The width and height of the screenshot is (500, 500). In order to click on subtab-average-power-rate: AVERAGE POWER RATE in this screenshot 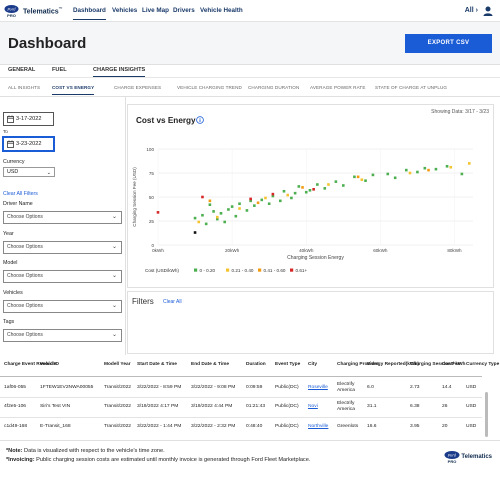, I will do `click(338, 87)`.